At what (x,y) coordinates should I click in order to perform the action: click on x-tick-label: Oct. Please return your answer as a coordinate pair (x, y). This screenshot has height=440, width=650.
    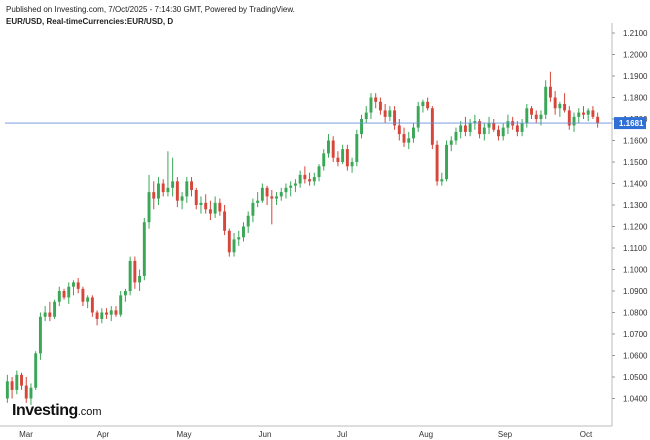
    Looking at the image, I should click on (586, 434).